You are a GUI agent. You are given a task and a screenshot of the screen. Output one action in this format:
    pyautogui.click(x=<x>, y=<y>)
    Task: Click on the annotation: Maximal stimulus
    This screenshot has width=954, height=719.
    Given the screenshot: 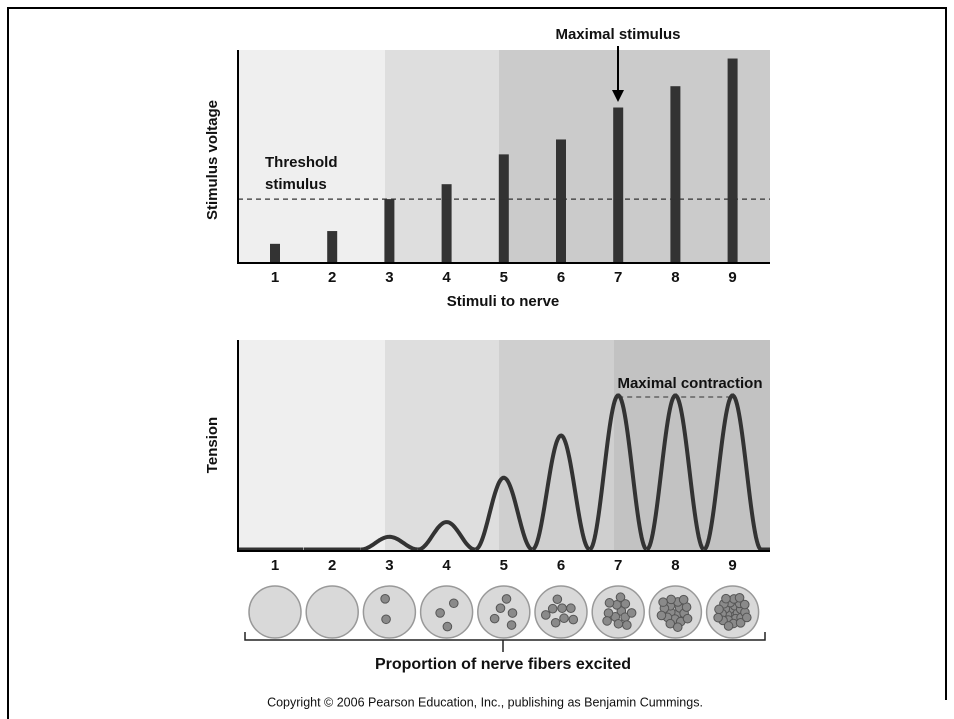 What is the action you would take?
    pyautogui.click(x=617, y=34)
    